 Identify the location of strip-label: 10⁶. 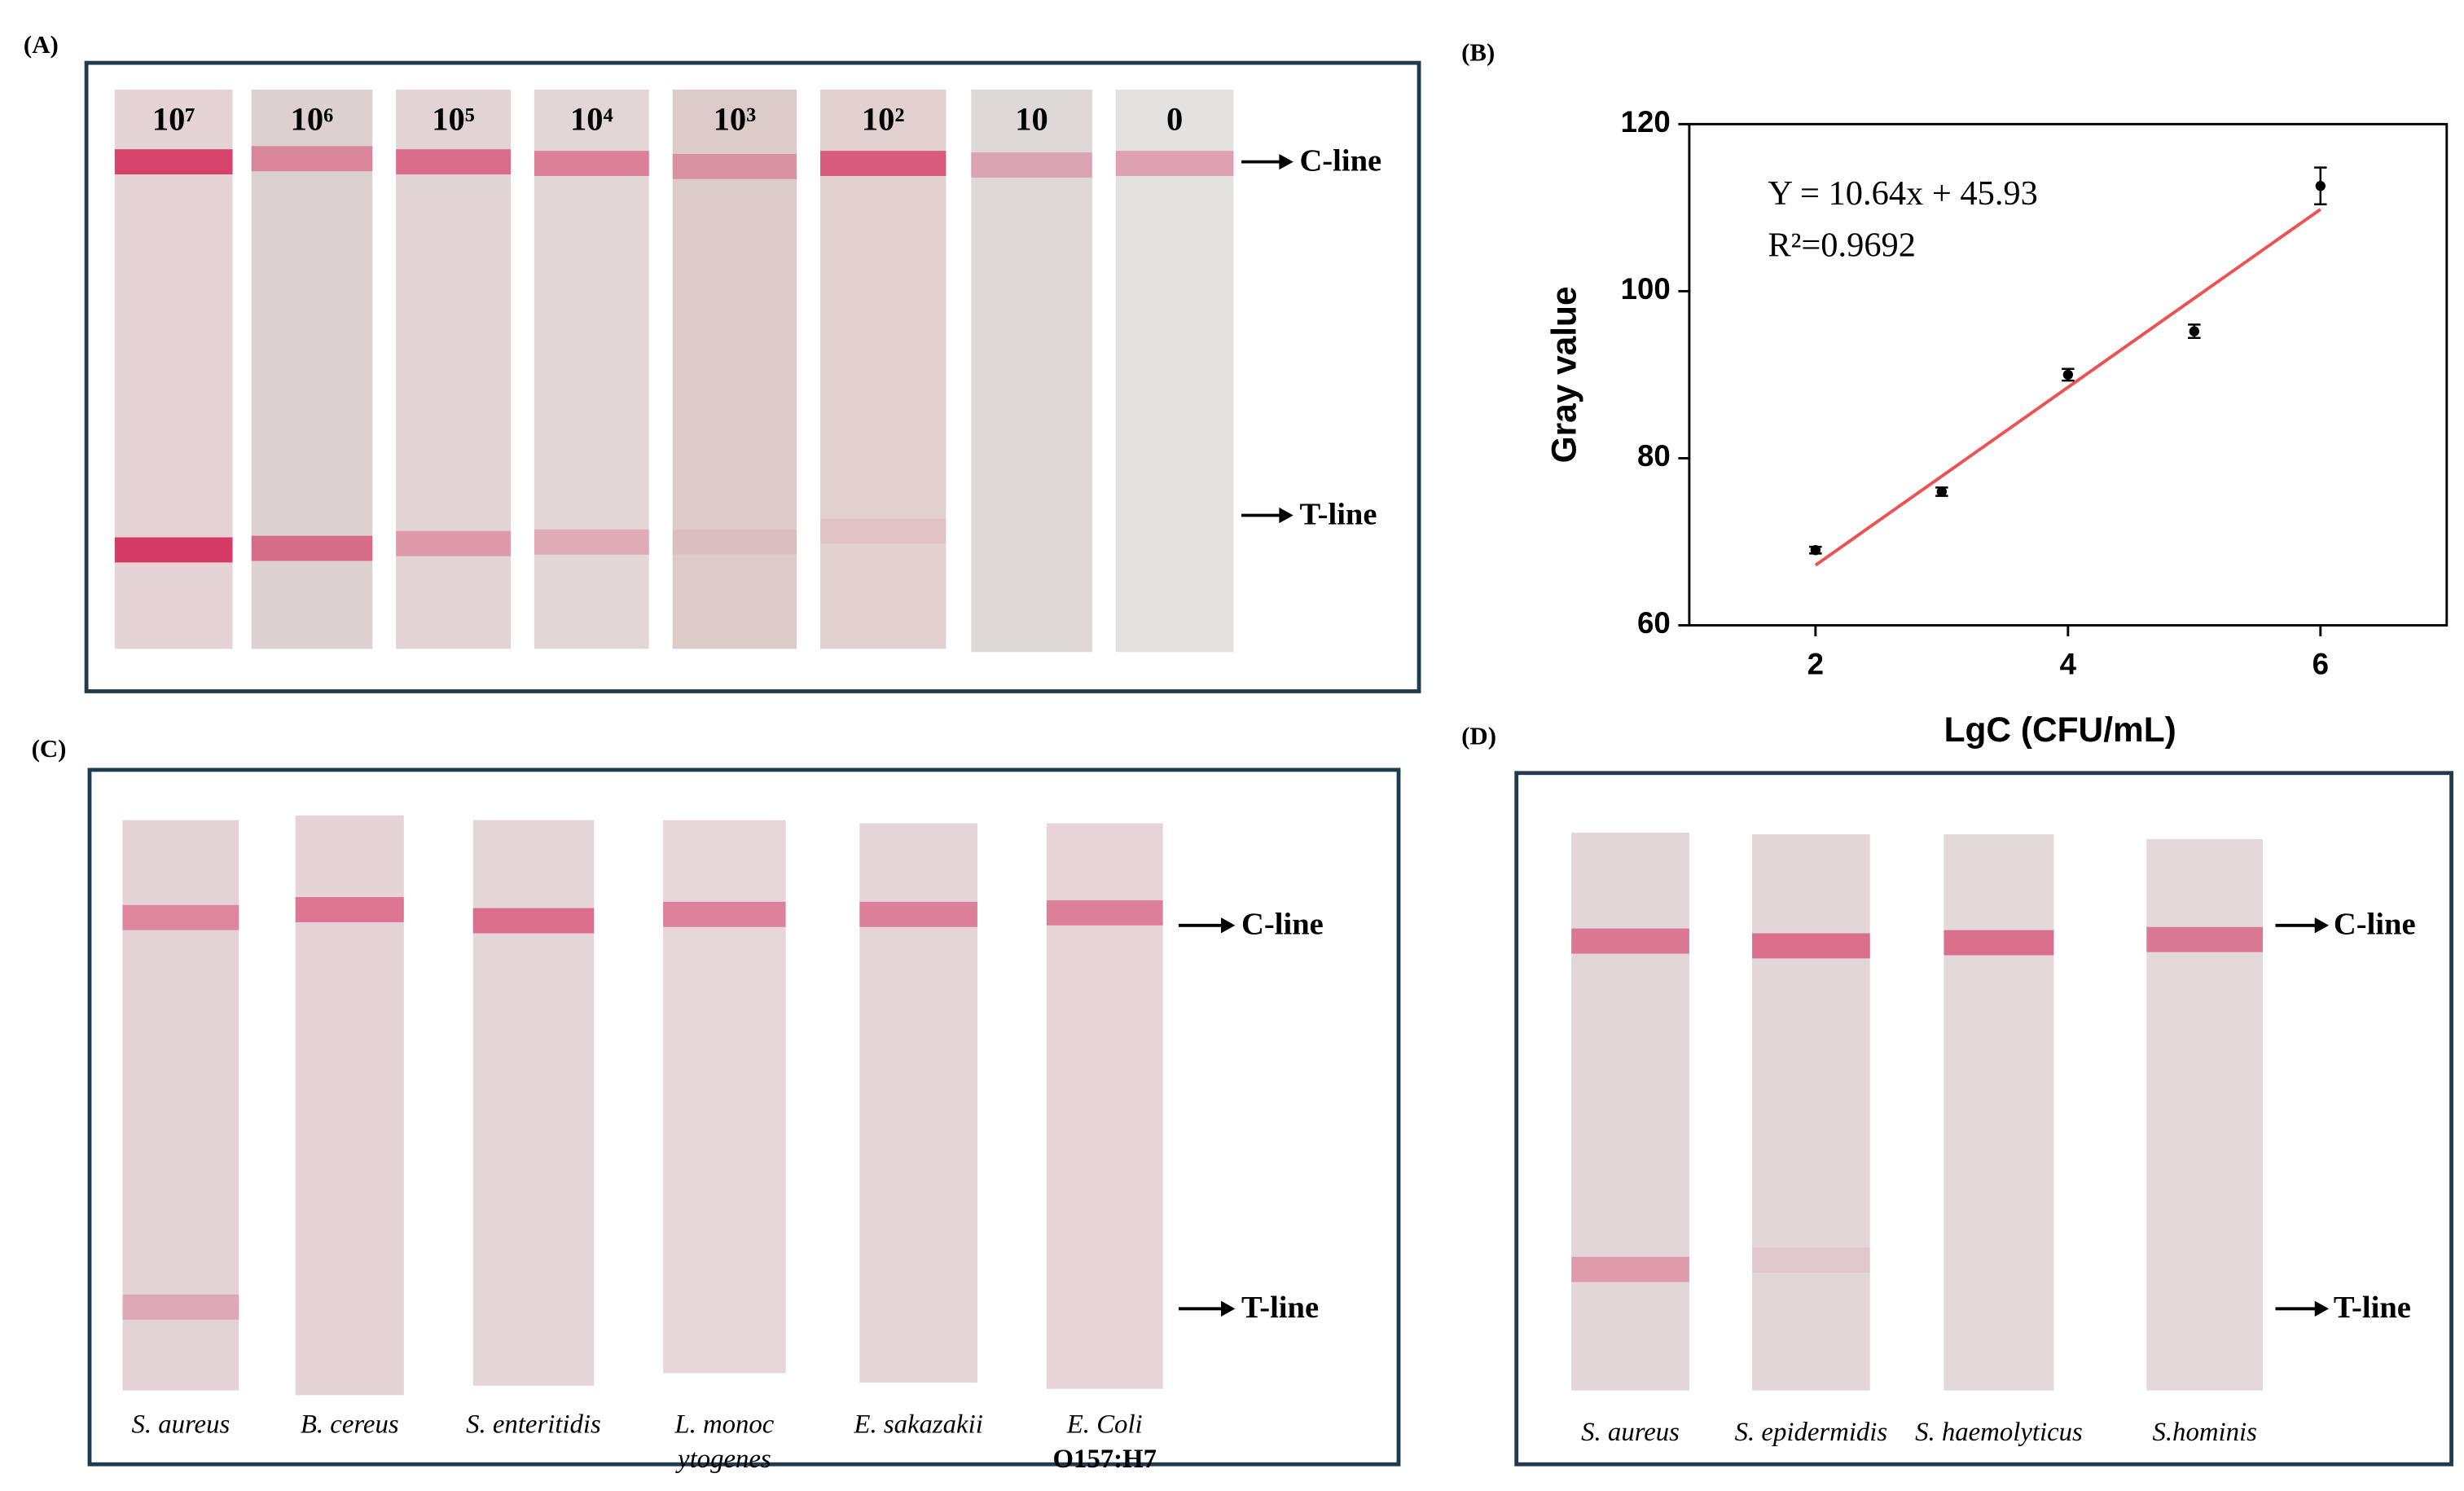
(312, 119).